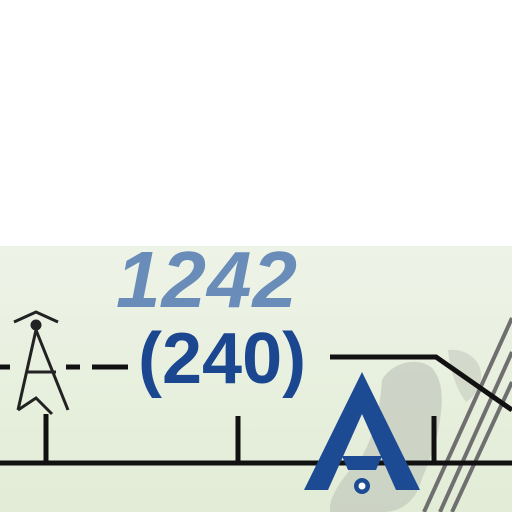 The height and width of the screenshot is (512, 512). I want to click on lighted-tower-icon, so click(41, 363).